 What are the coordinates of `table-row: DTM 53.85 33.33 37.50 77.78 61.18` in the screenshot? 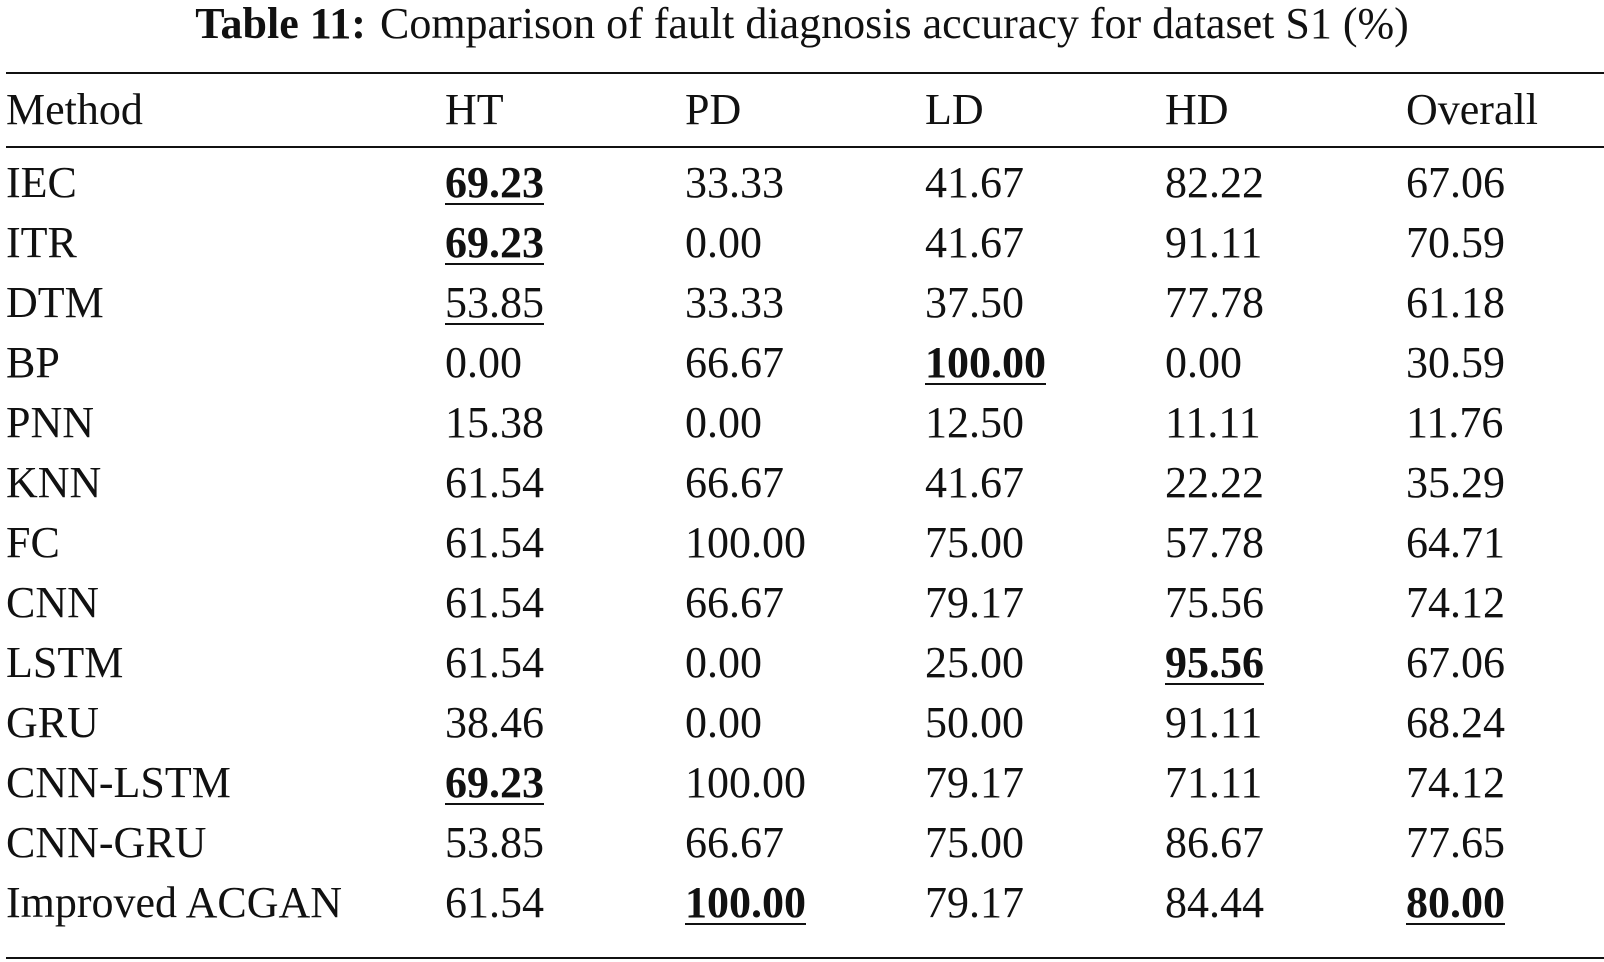 It's located at (805, 303).